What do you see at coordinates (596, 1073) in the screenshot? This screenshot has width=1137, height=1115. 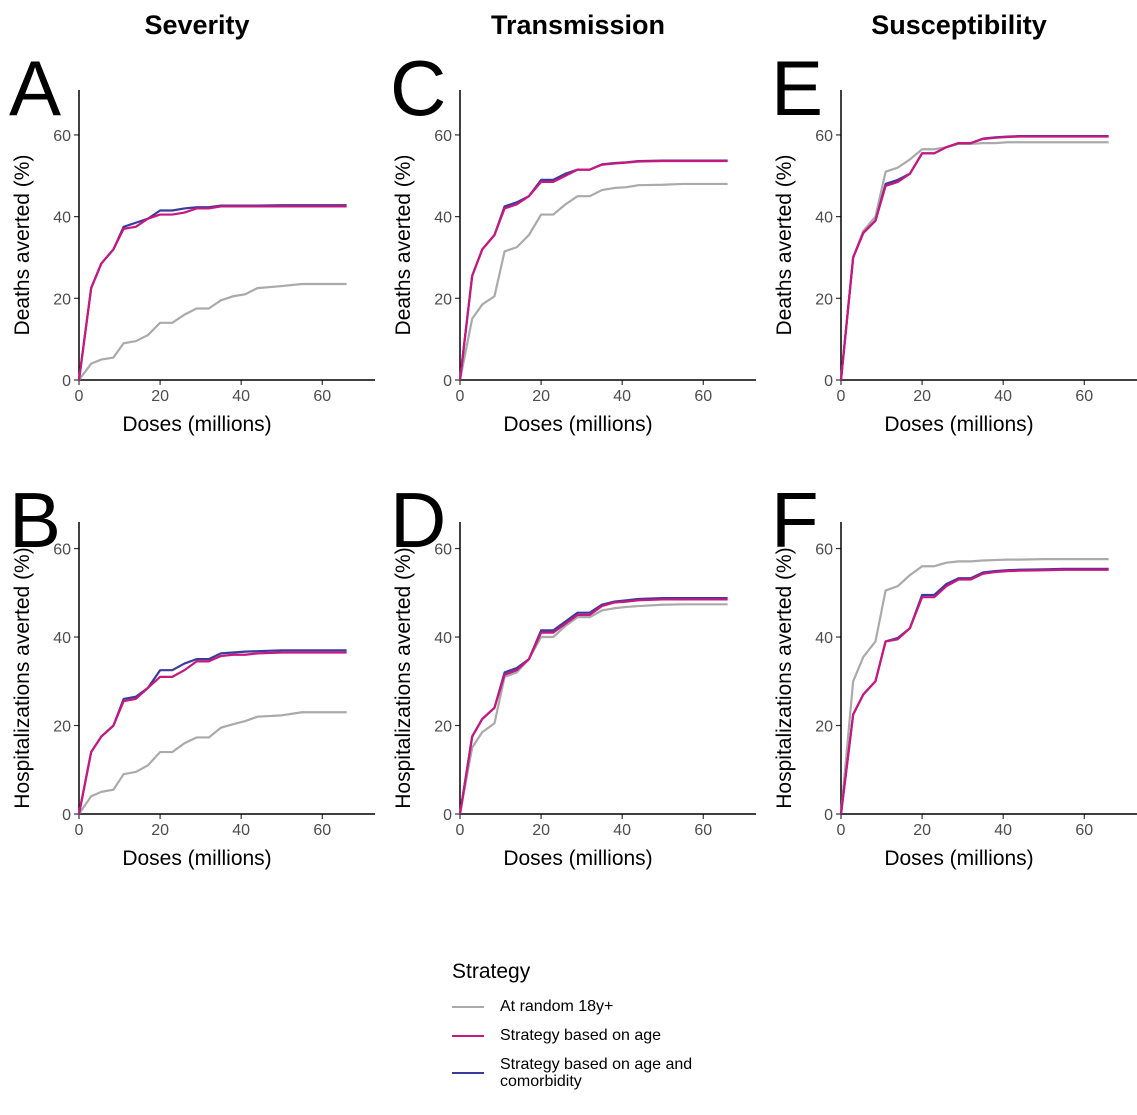 I see `legend-label: Strategy based on age and comorbidity` at bounding box center [596, 1073].